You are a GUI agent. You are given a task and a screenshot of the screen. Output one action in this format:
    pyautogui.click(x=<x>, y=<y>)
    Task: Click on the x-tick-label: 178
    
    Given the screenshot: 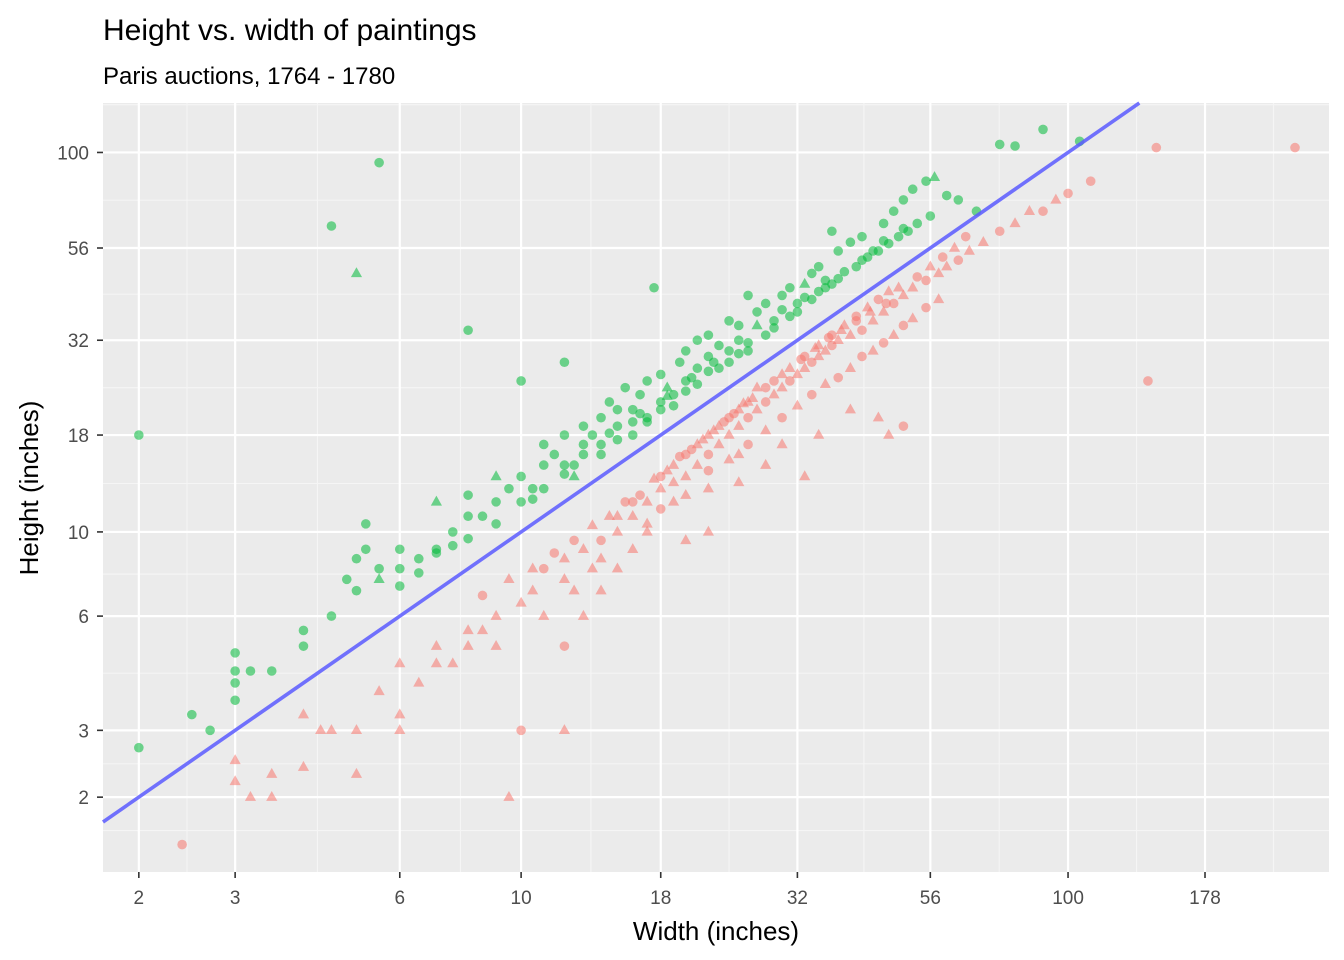 What is the action you would take?
    pyautogui.click(x=1205, y=898)
    